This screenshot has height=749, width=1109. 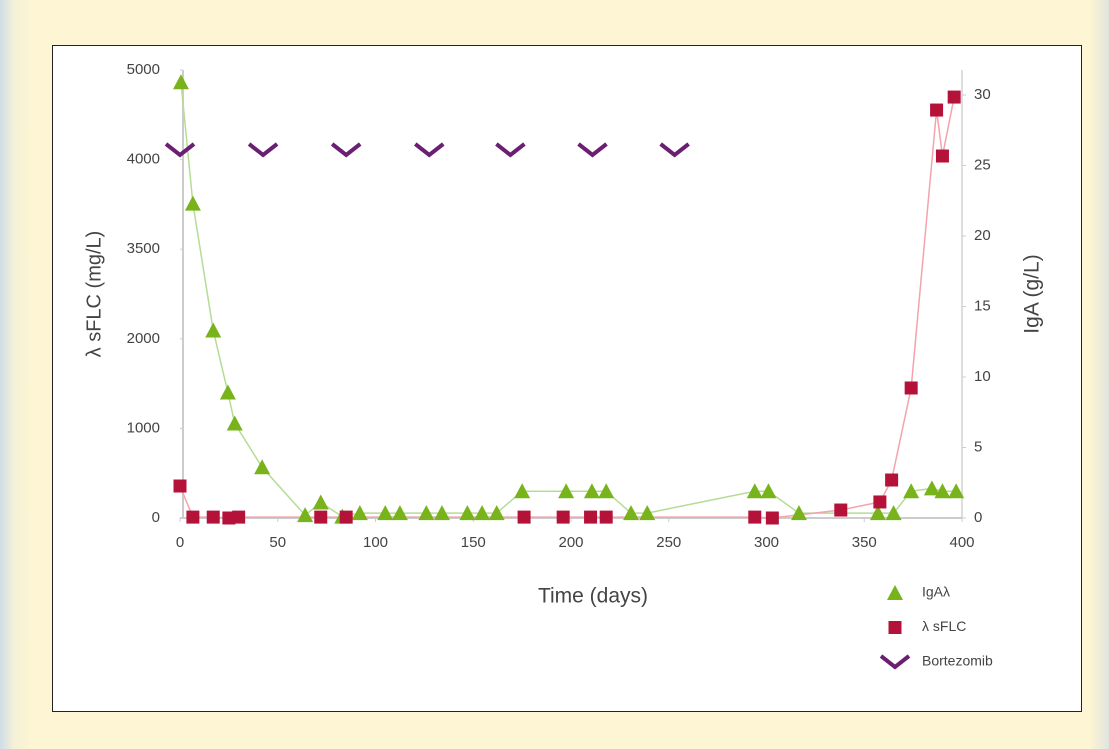 I want to click on y2-tick-label: 10, so click(x=982, y=376).